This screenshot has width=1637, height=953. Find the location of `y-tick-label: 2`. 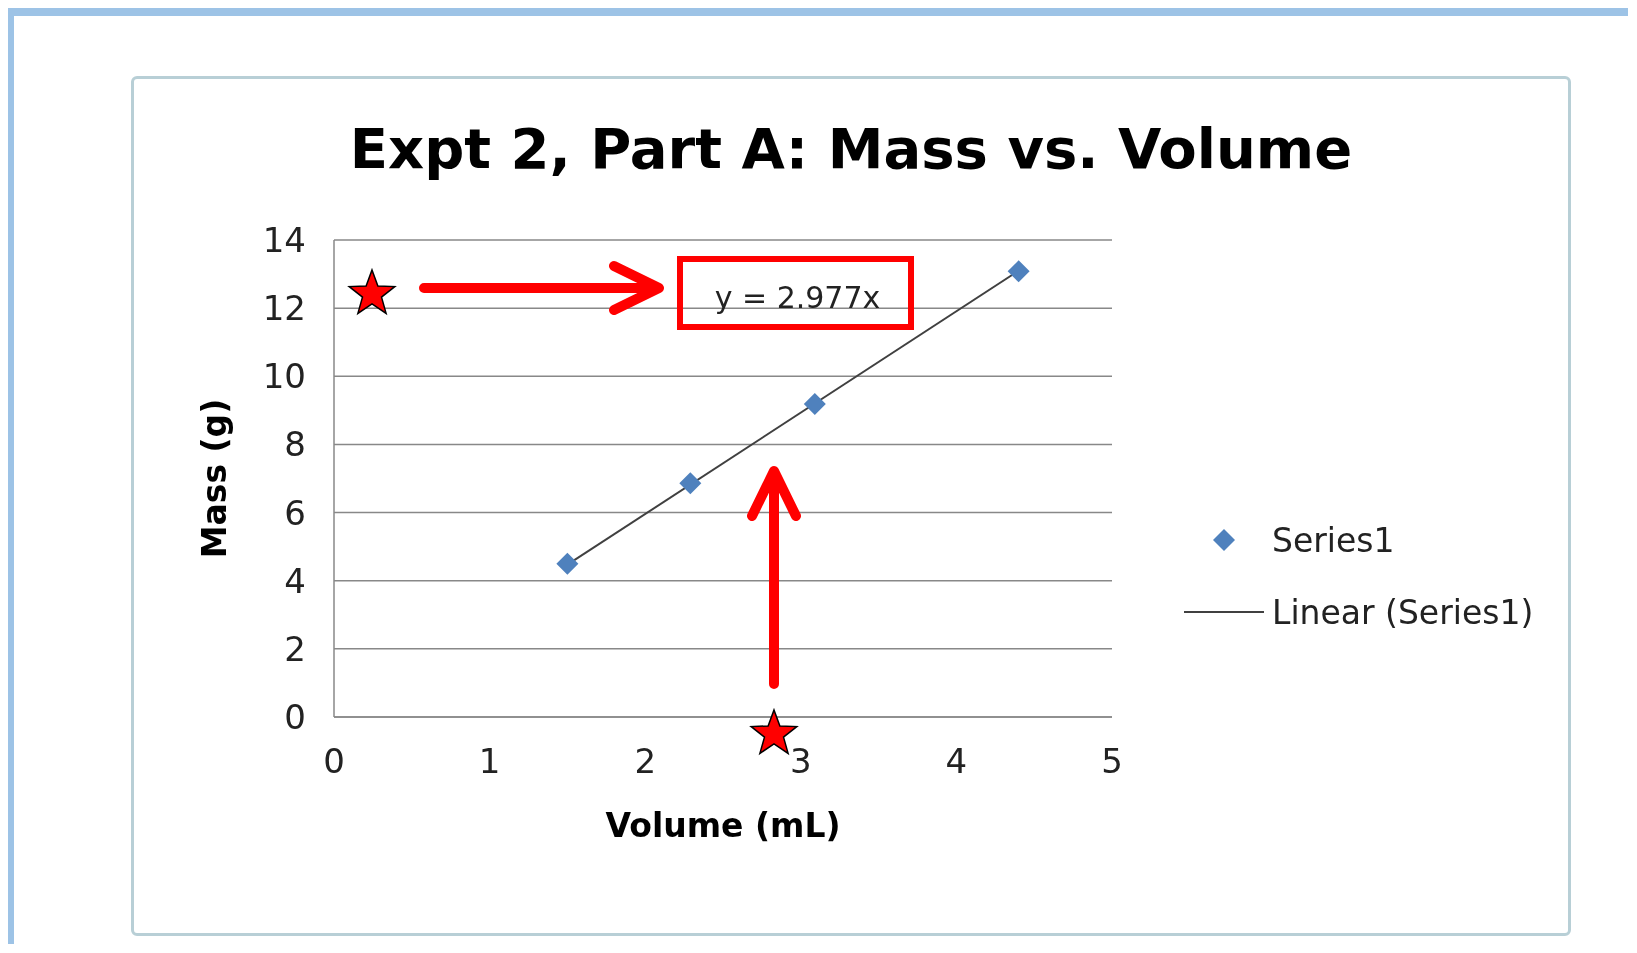

y-tick-label: 2 is located at coordinates (295, 648).